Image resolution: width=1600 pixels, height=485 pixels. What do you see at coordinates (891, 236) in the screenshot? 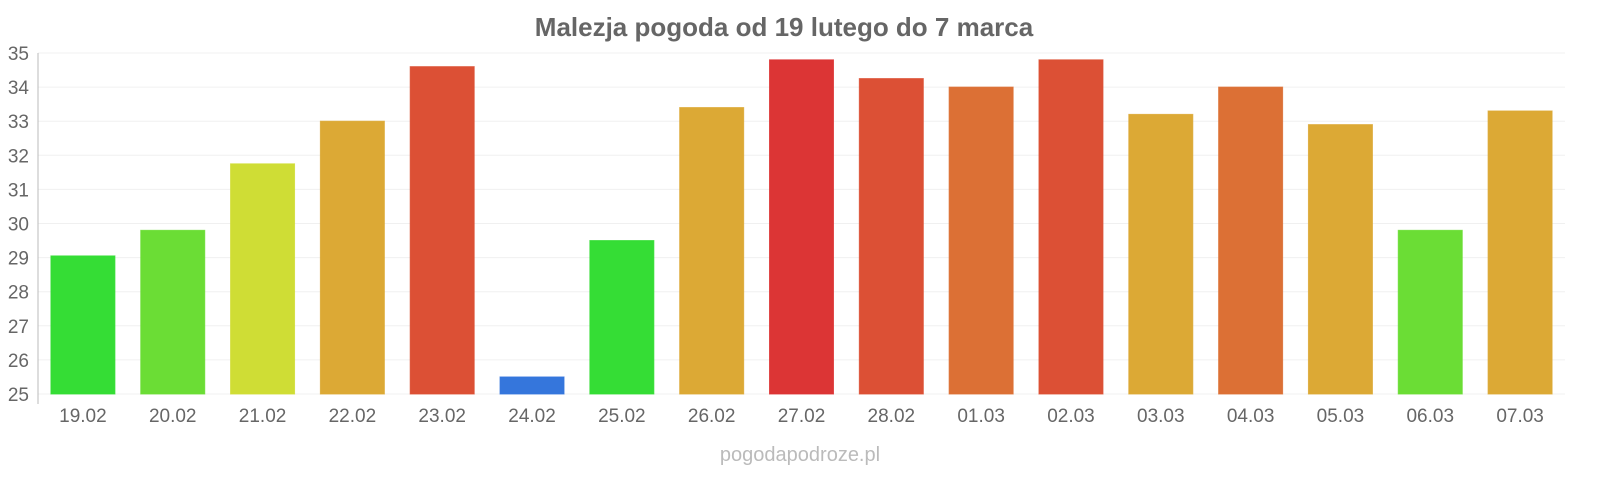
I see `bar-28.02` at bounding box center [891, 236].